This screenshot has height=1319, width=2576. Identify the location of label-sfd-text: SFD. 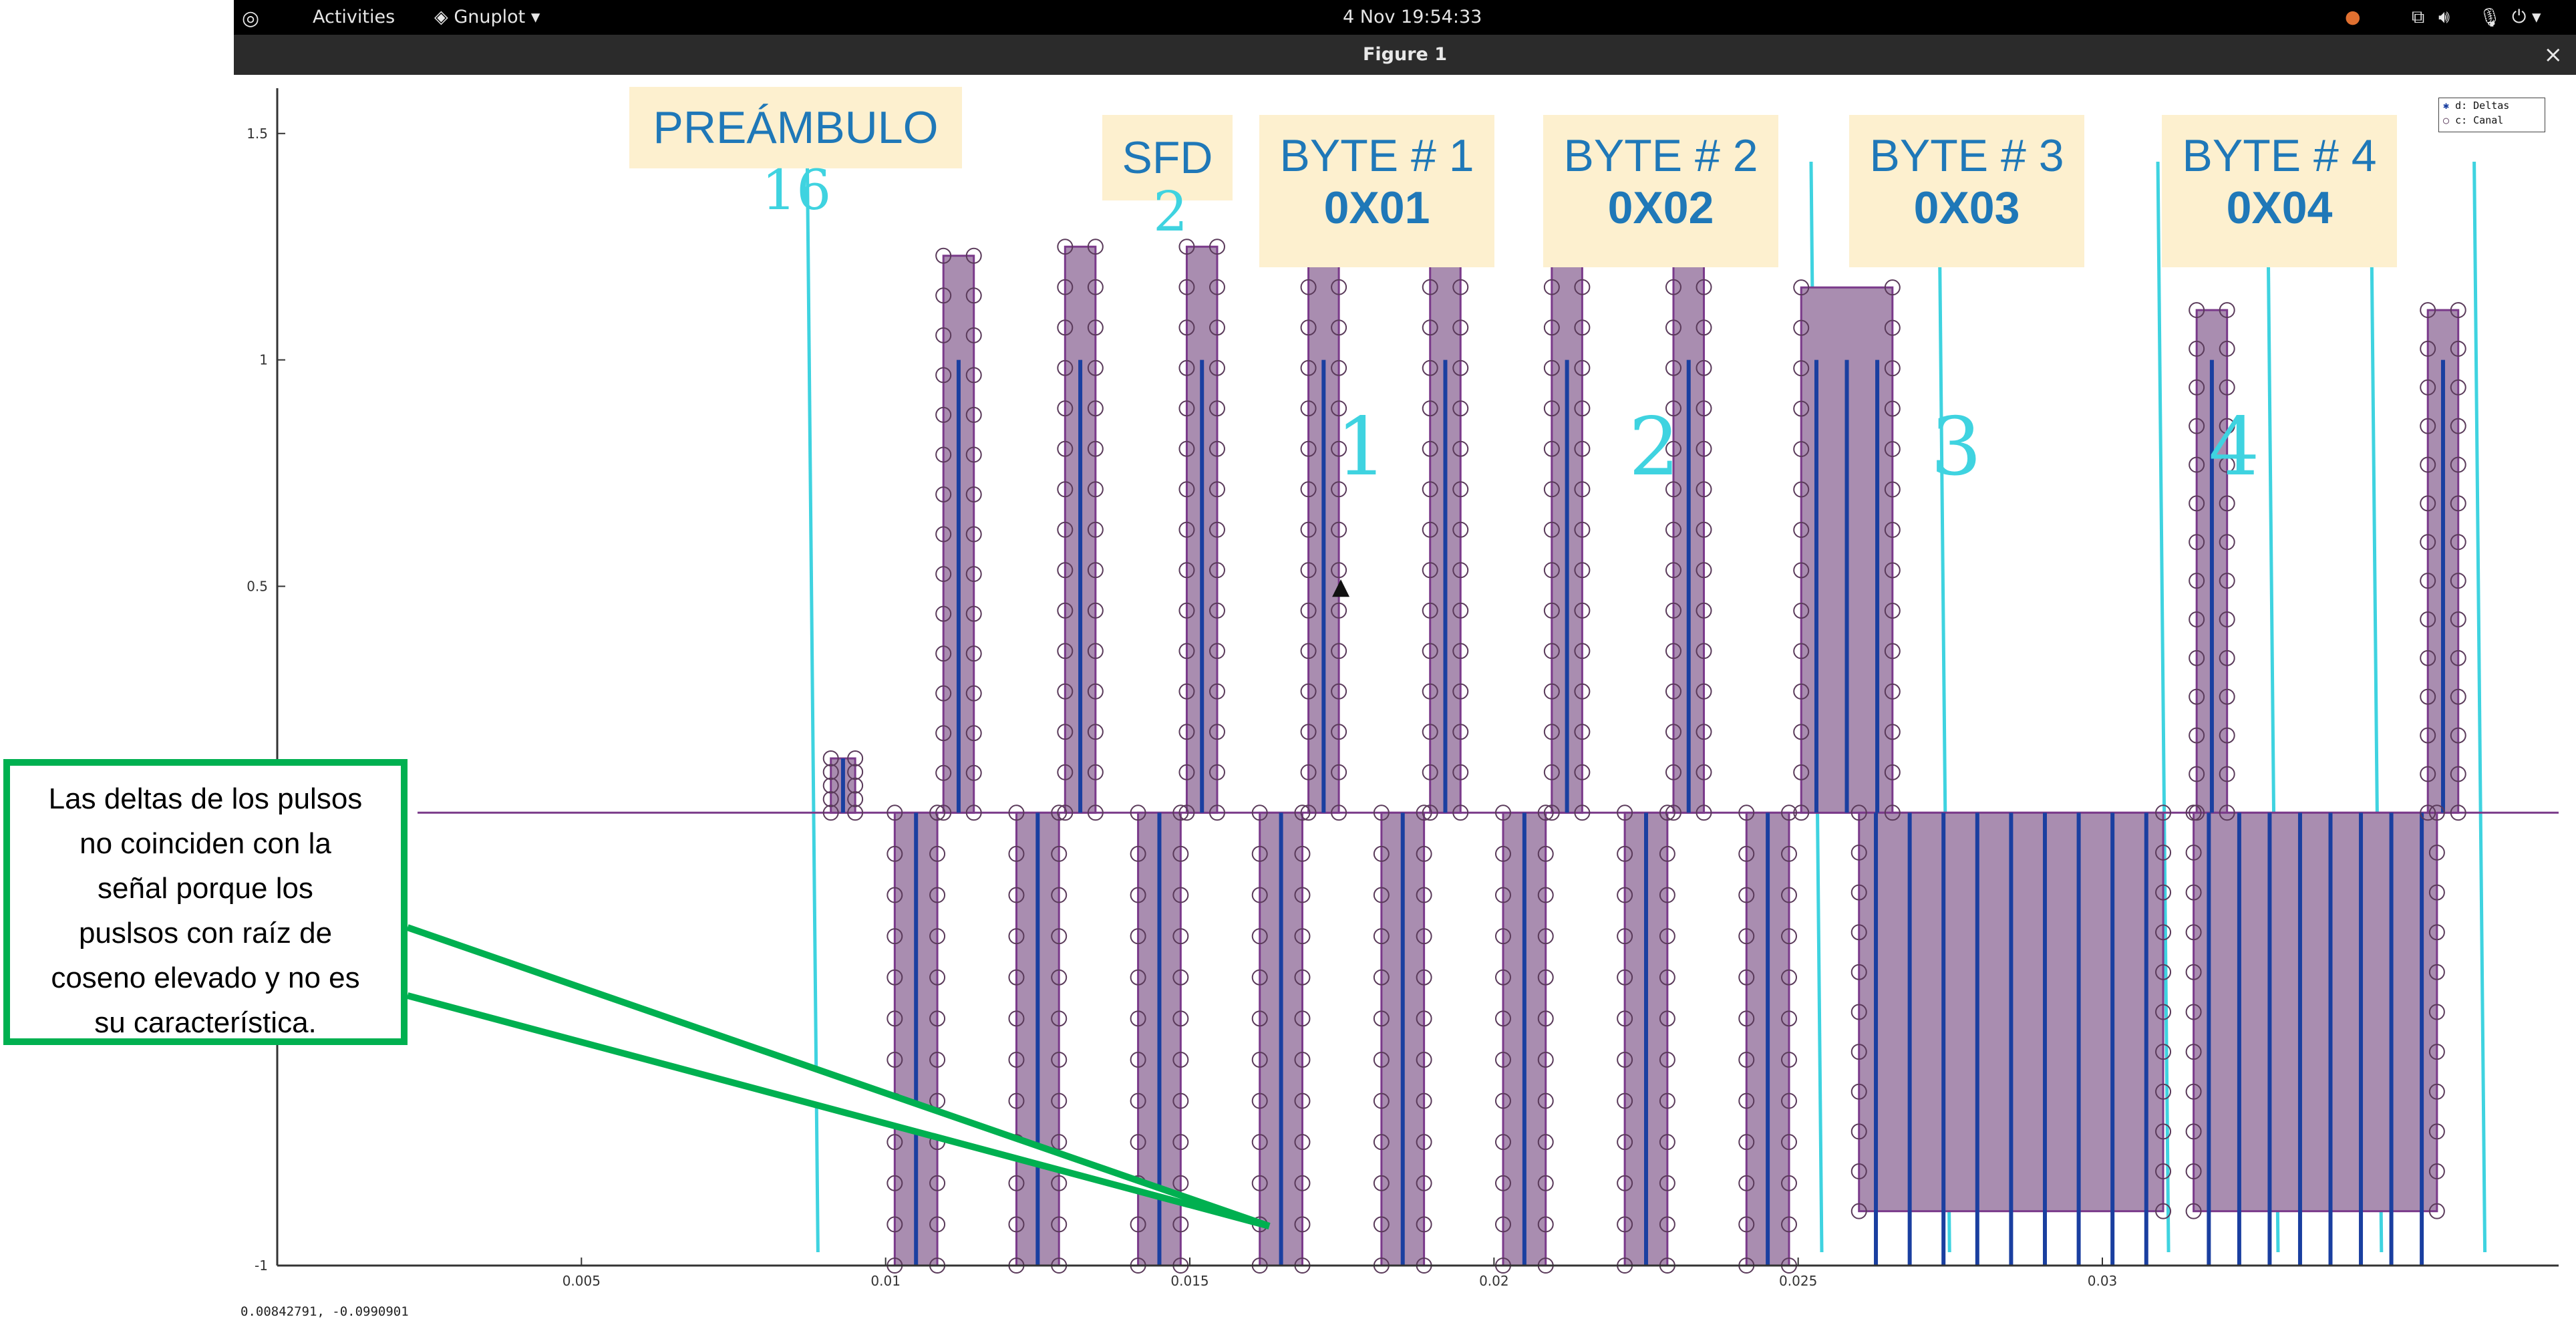
(1167, 158).